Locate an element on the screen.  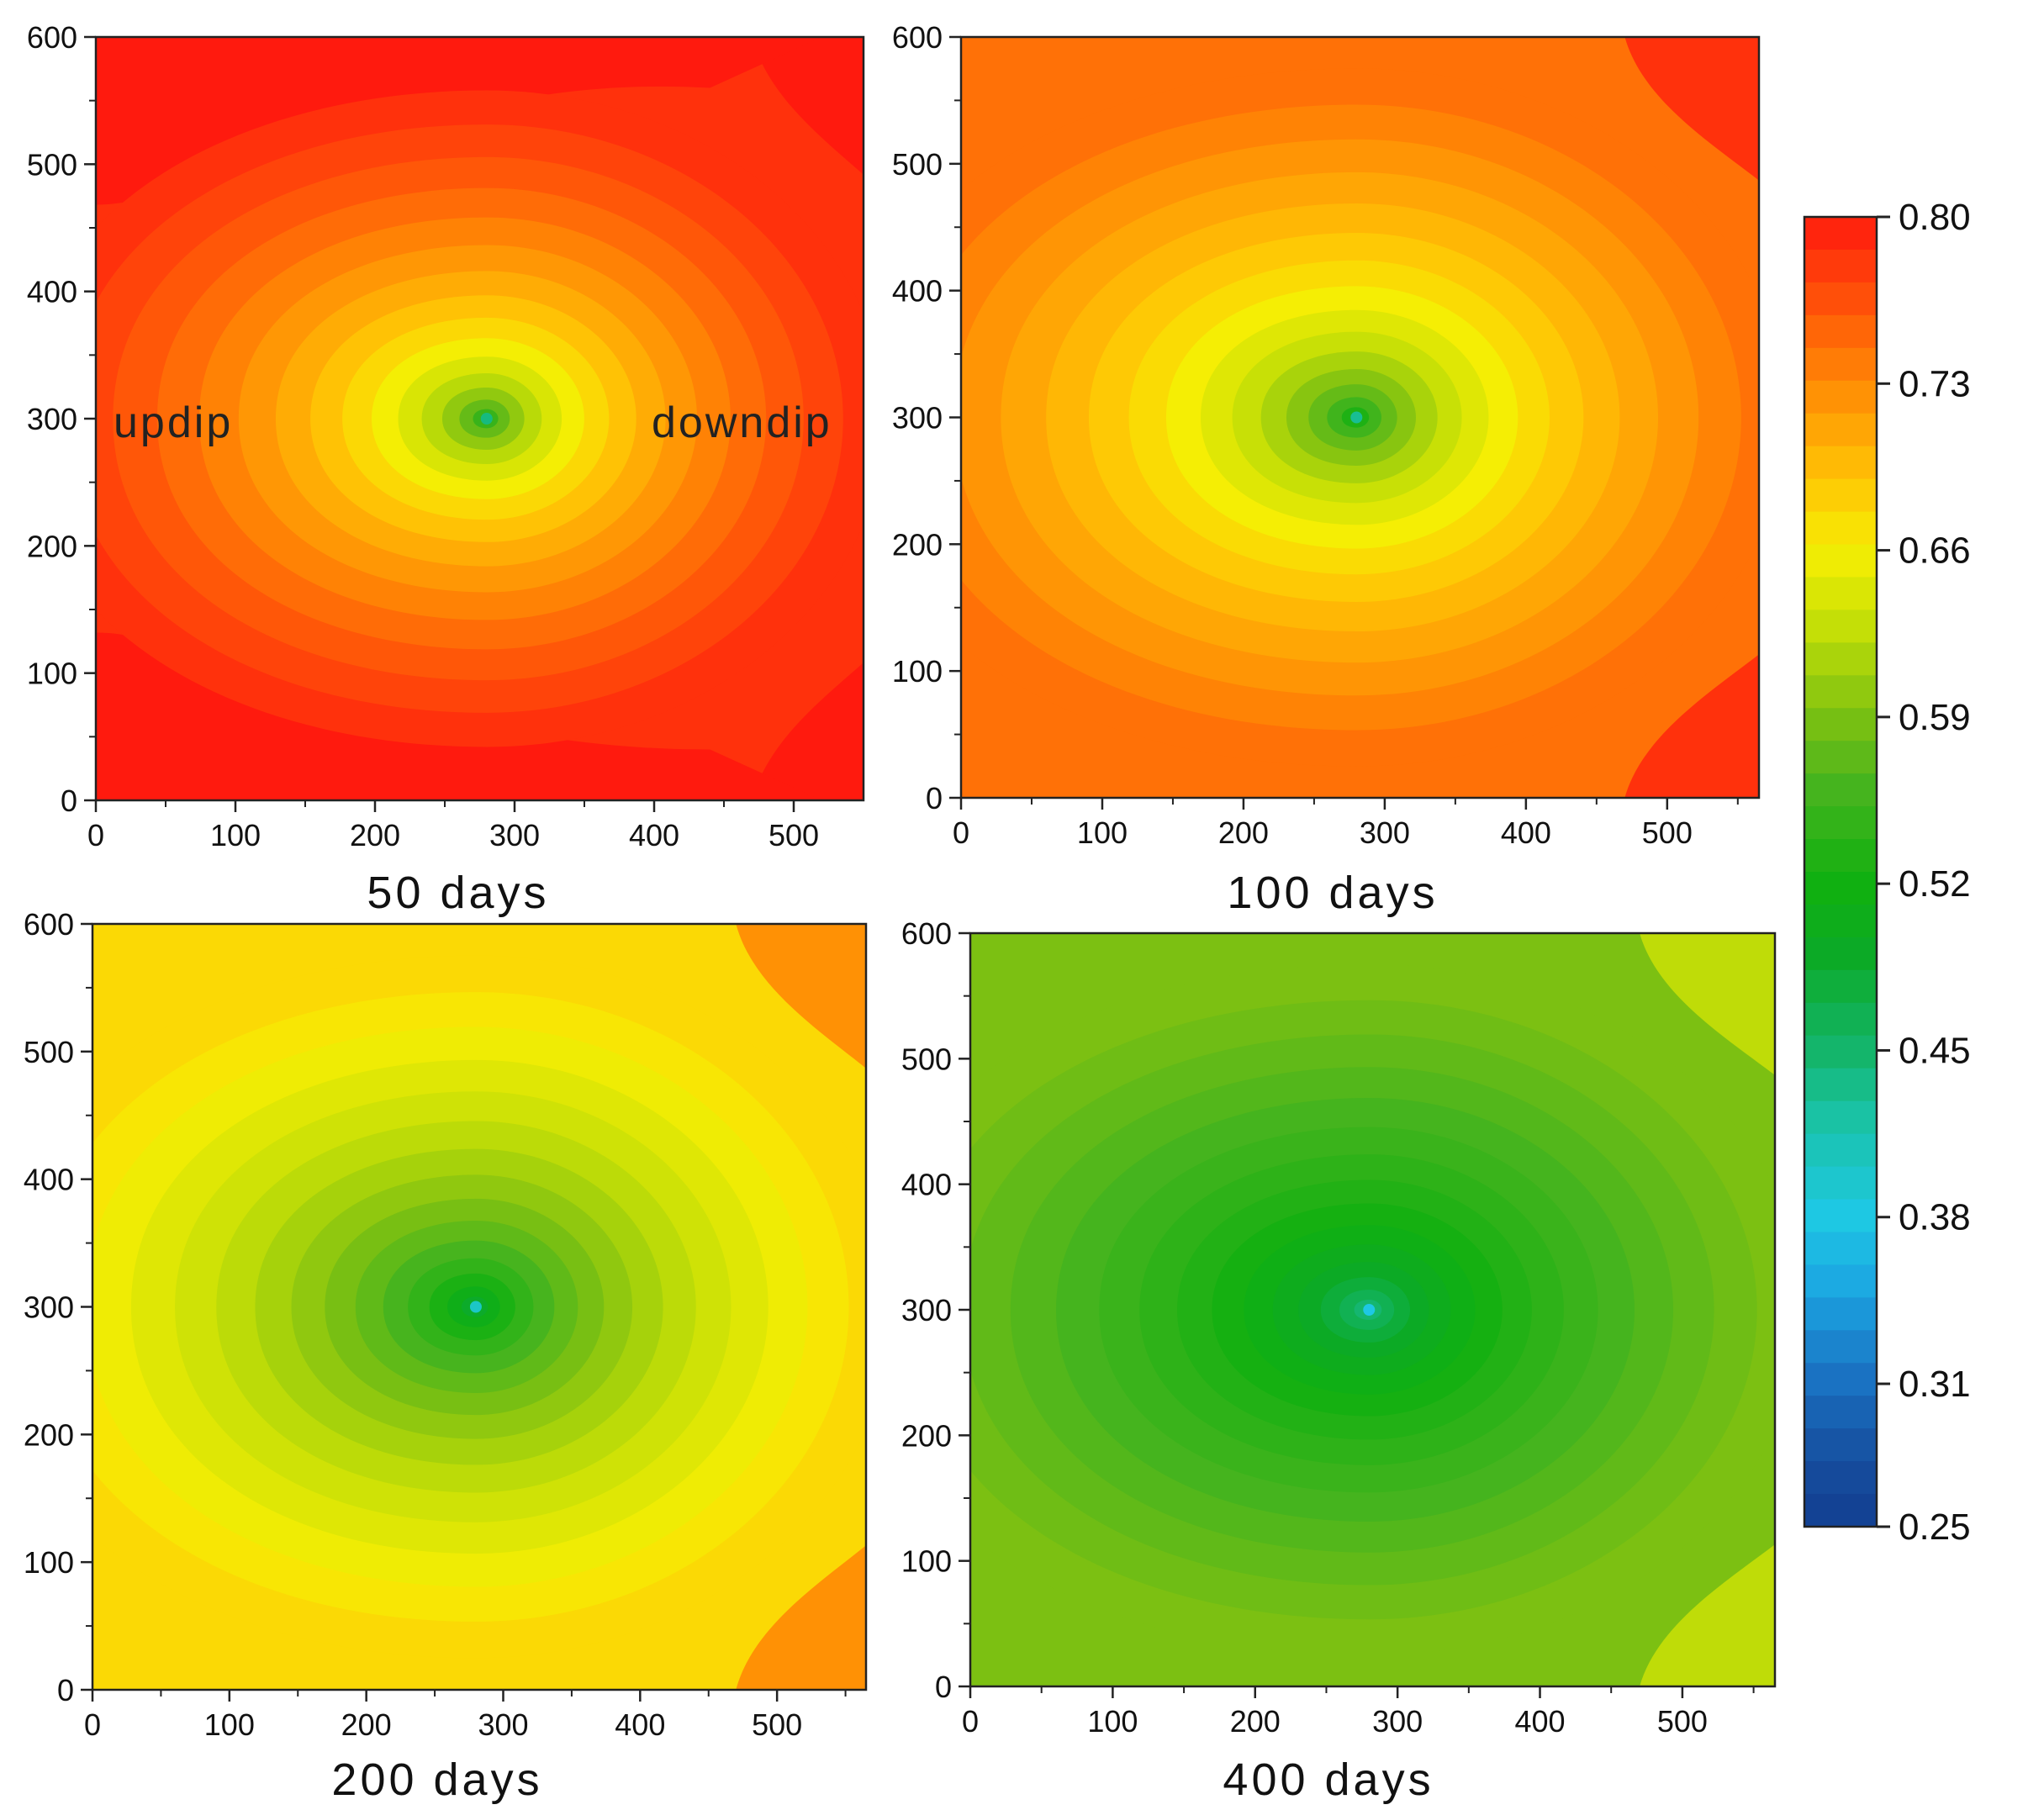
panel-title-100-days: 100 days is located at coordinates (1332, 893).